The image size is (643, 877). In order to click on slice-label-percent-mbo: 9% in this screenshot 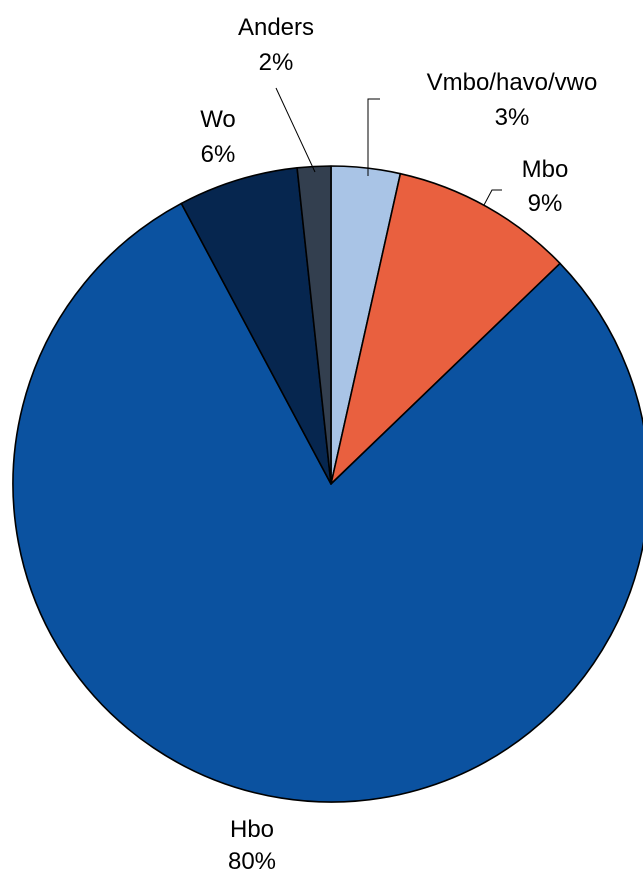, I will do `click(545, 203)`.